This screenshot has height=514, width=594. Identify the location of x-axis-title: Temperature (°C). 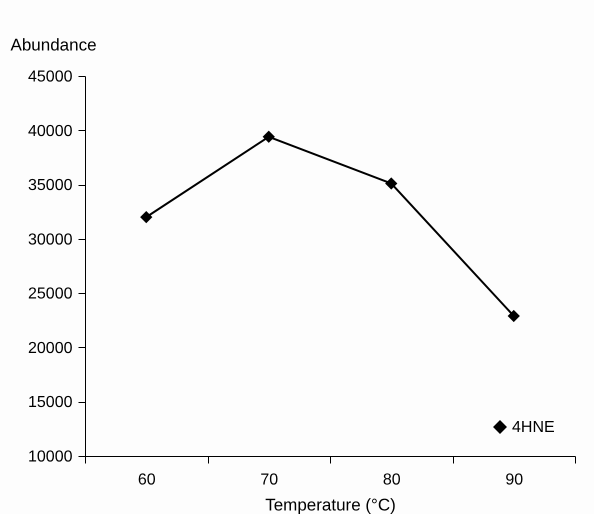
(330, 505).